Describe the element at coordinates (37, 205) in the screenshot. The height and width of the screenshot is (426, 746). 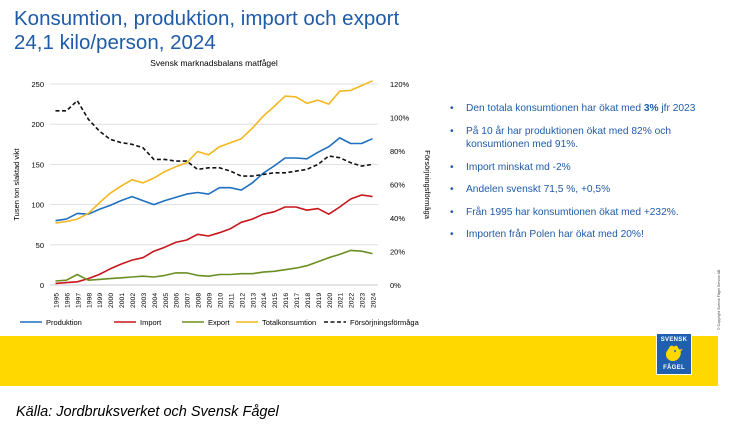
I see `y-tick-label: 100` at that location.